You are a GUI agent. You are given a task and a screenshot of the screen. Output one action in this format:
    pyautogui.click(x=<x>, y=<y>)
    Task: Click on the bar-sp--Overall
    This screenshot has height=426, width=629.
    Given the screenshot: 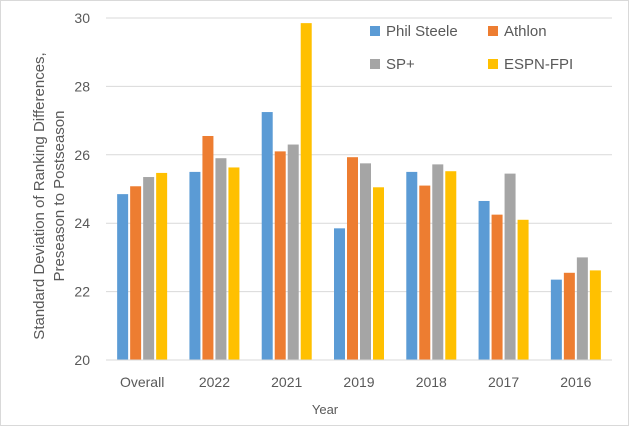 What is the action you would take?
    pyautogui.click(x=149, y=268)
    